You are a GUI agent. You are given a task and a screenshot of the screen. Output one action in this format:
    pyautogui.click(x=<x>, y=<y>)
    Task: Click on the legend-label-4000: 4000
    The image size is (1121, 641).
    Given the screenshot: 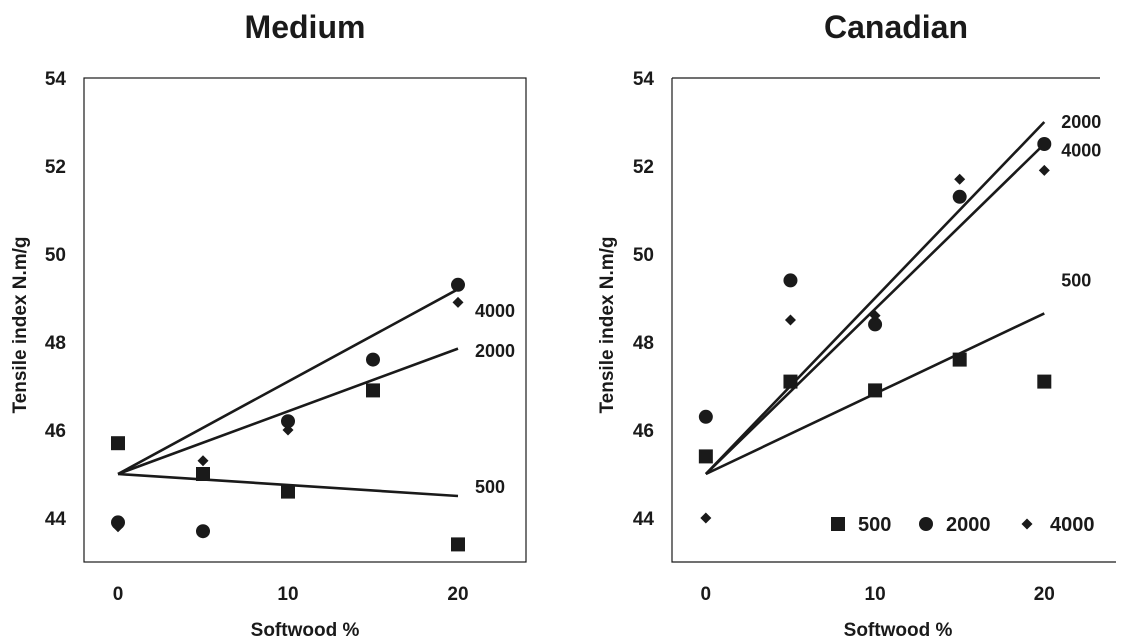 What is the action you would take?
    pyautogui.click(x=1072, y=525)
    